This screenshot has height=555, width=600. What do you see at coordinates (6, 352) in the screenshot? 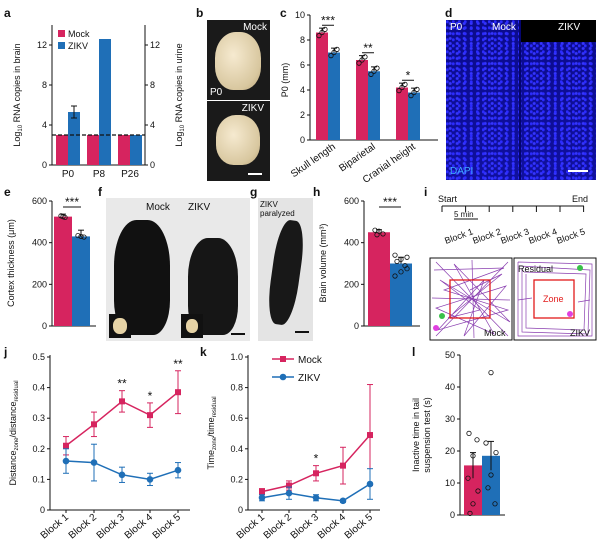
I see `panel-letter-j: j` at bounding box center [6, 352].